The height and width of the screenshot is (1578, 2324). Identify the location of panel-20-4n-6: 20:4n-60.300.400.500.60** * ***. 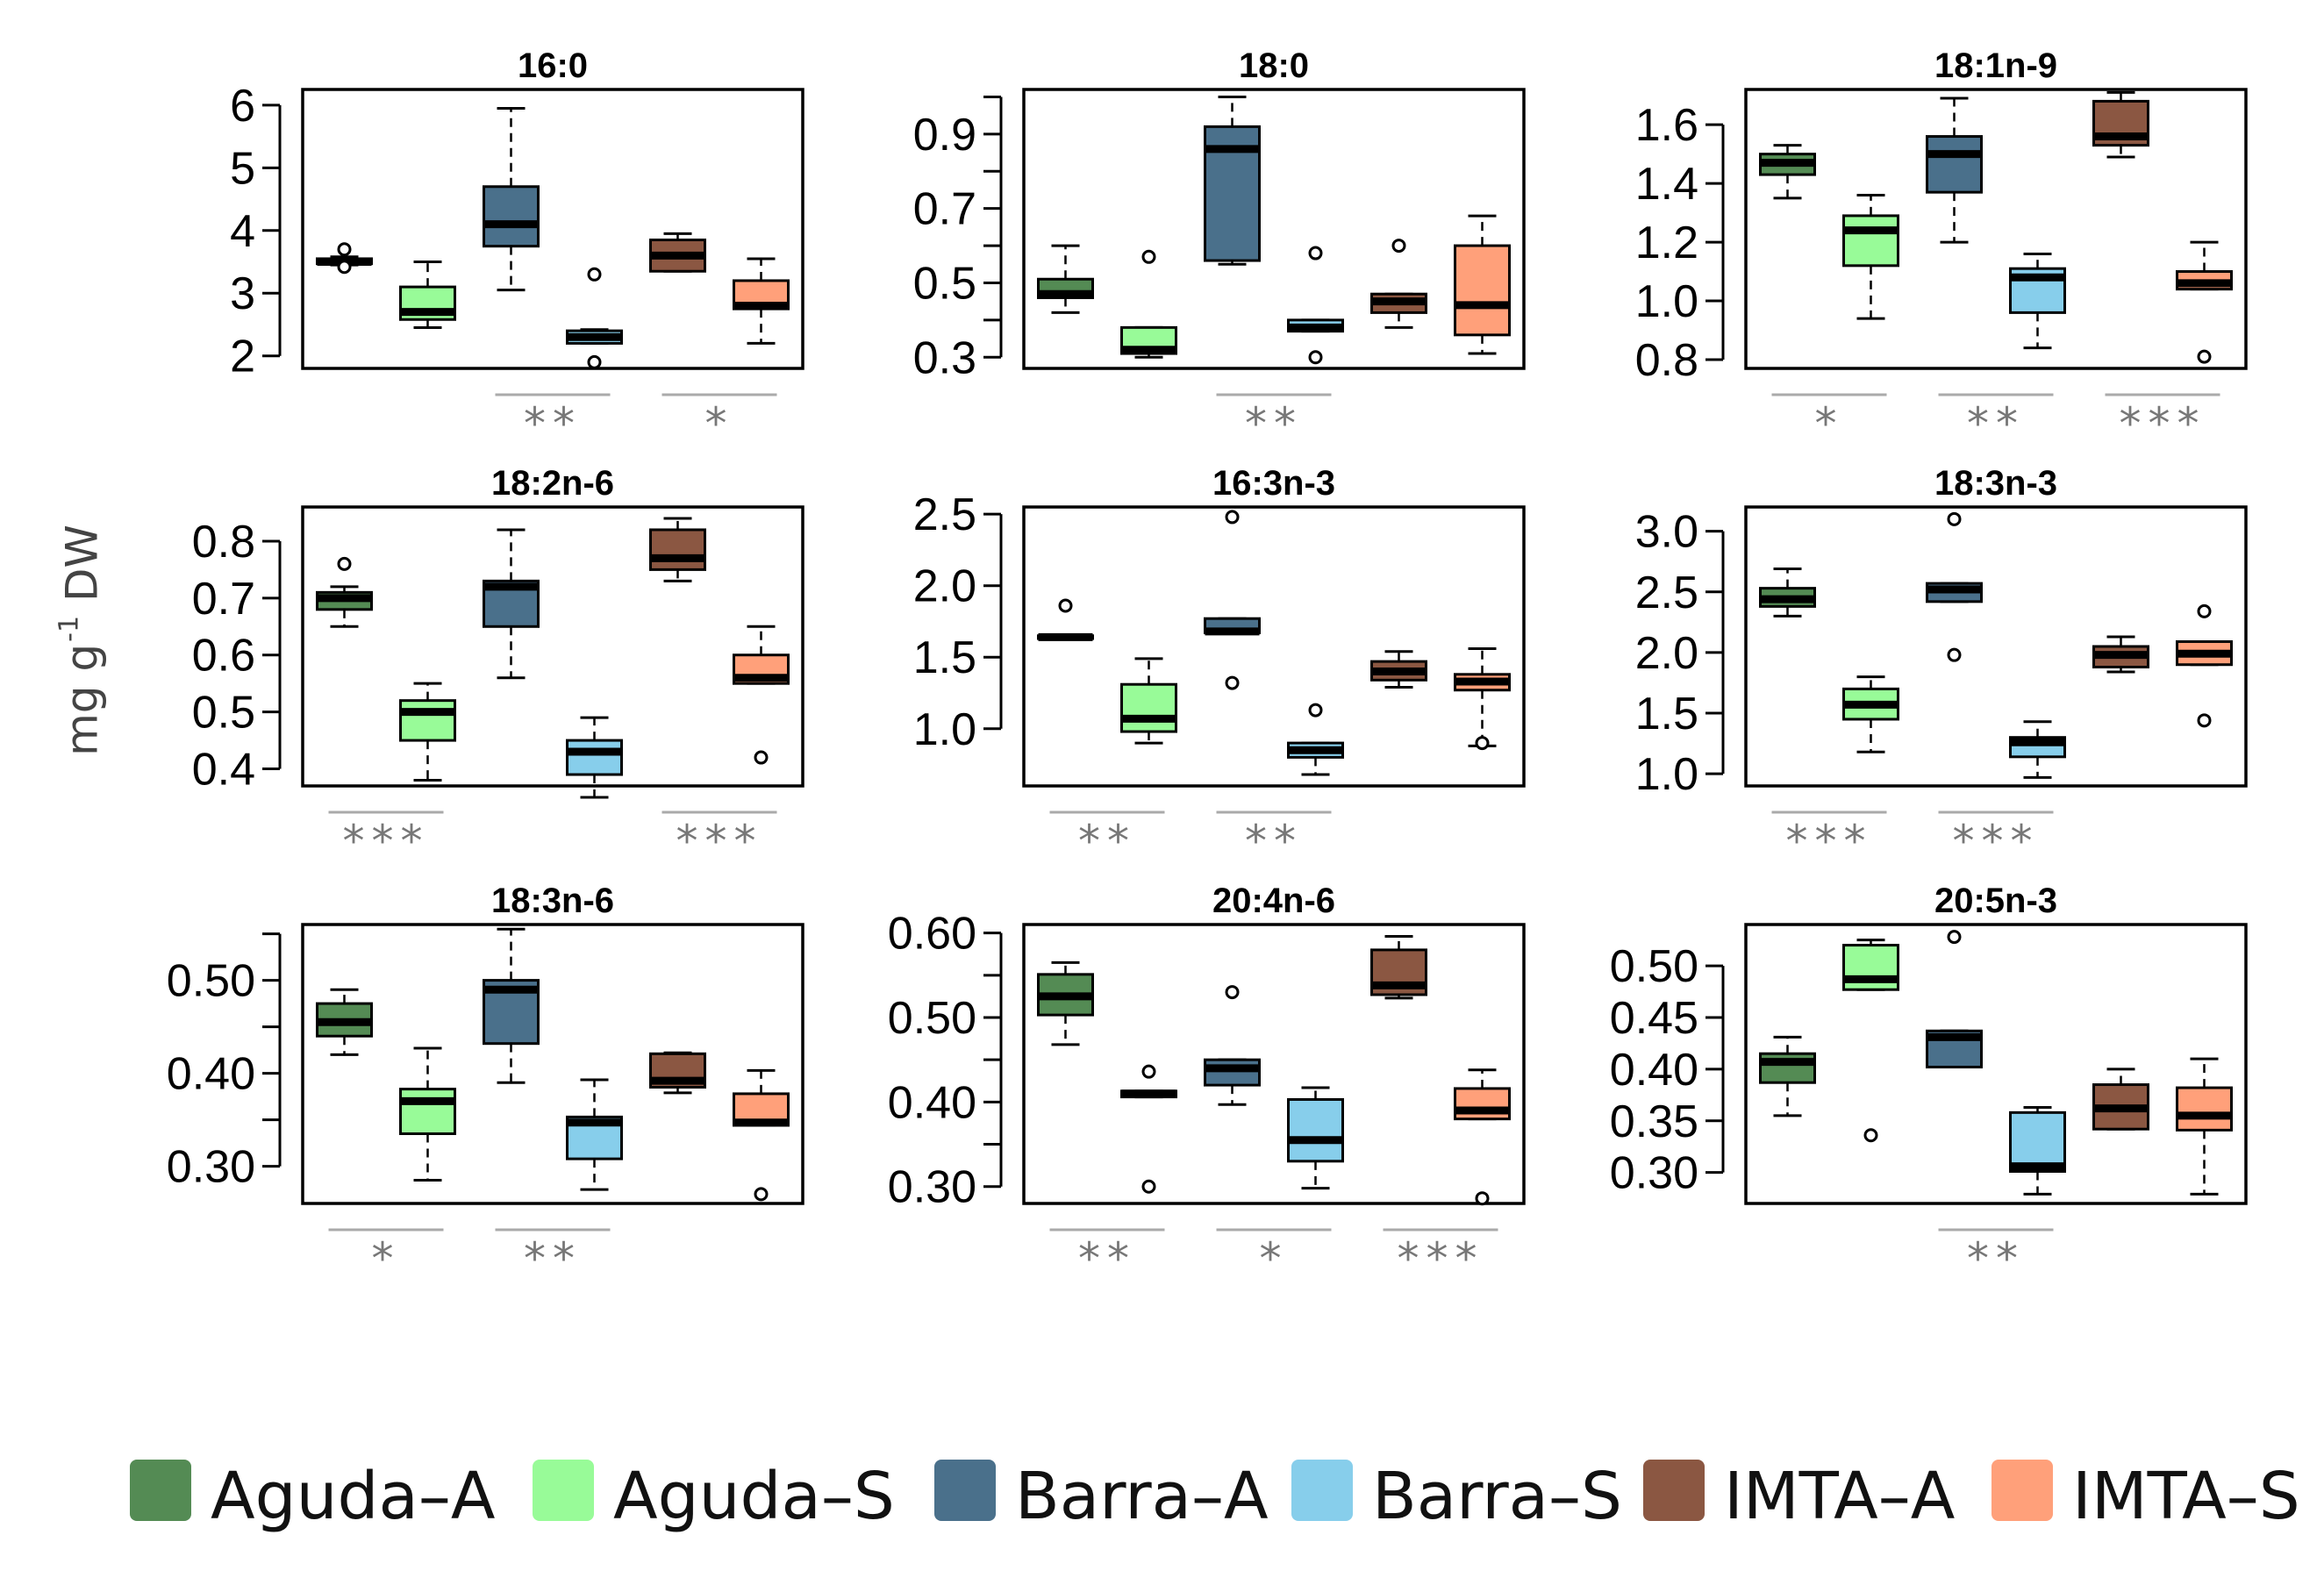
(1207, 1083).